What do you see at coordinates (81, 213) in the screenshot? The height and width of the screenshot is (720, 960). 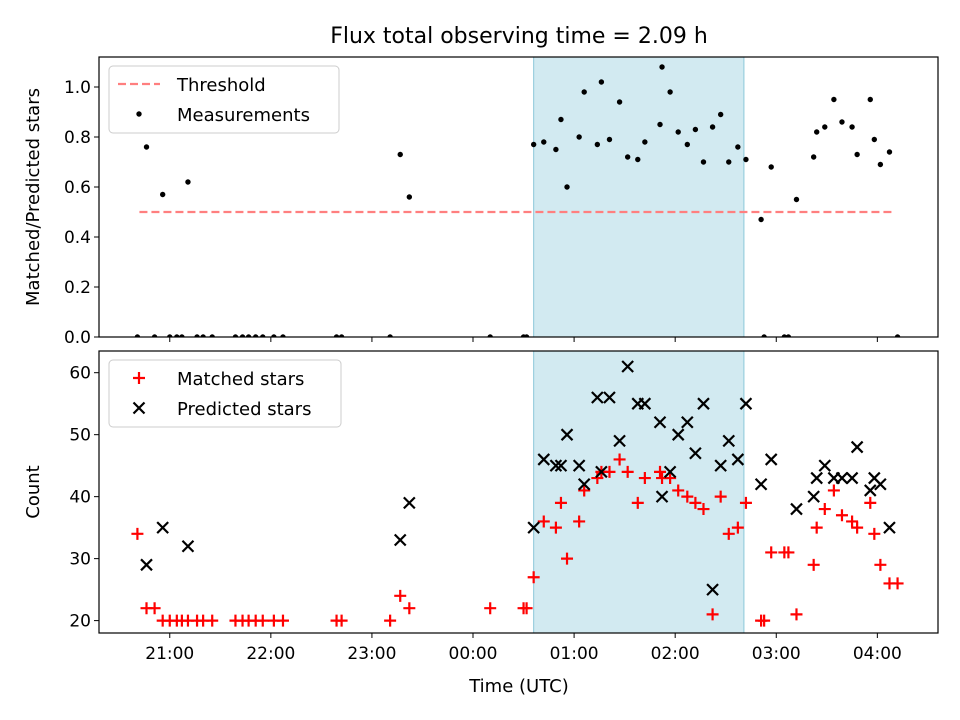 I see `top-y-ticks: 0.0 0.2 0.4 0.6 0.8 1.0` at bounding box center [81, 213].